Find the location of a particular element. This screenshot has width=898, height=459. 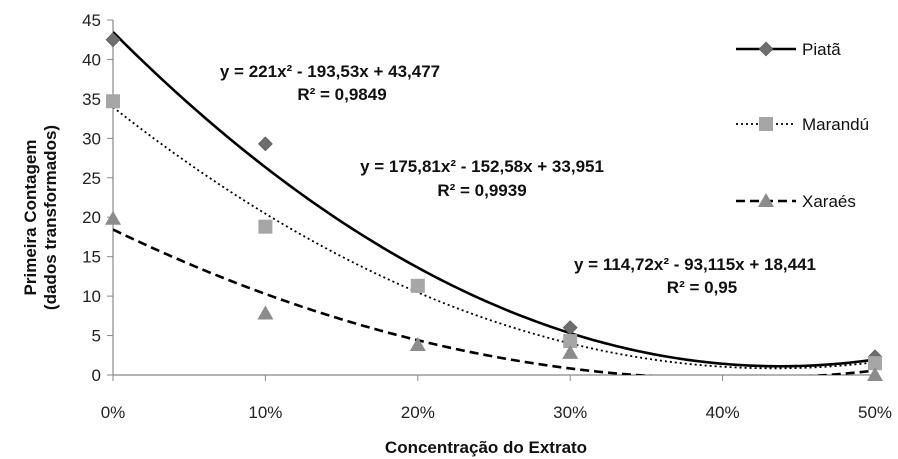

y-tick-label: 30 is located at coordinates (91, 138).